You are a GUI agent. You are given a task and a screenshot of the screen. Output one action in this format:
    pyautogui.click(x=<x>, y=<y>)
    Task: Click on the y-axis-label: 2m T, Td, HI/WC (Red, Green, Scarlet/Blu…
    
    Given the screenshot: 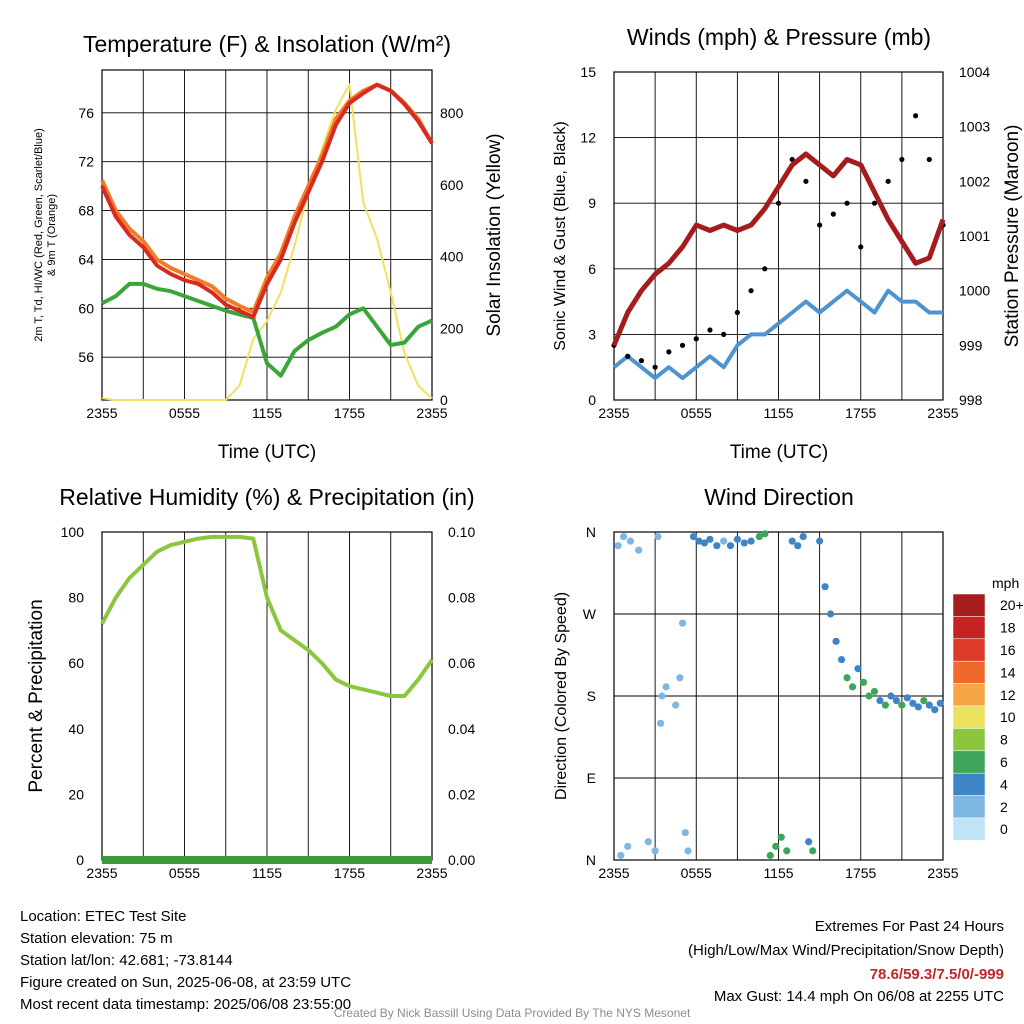 What is the action you would take?
    pyautogui.click(x=45, y=235)
    